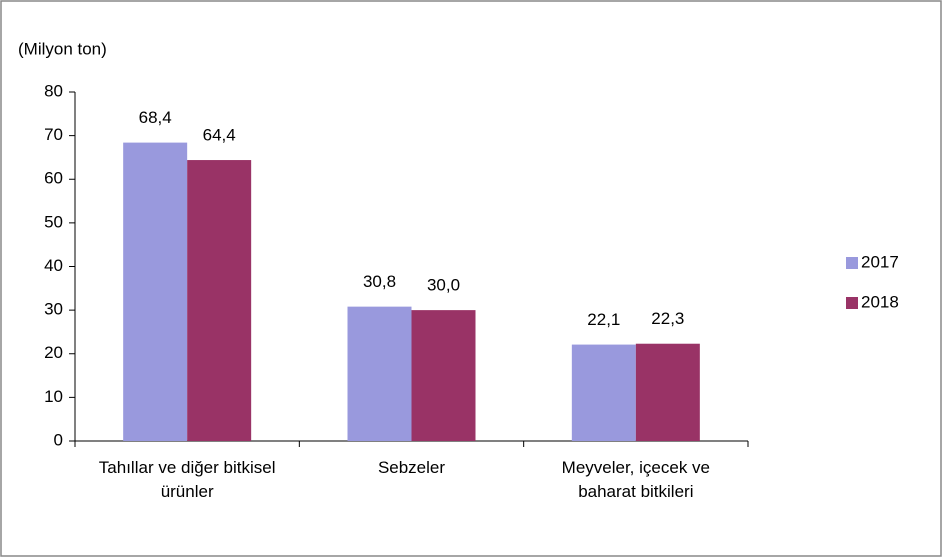 The width and height of the screenshot is (944, 559). I want to click on y-tick-label: 0, so click(58, 439).